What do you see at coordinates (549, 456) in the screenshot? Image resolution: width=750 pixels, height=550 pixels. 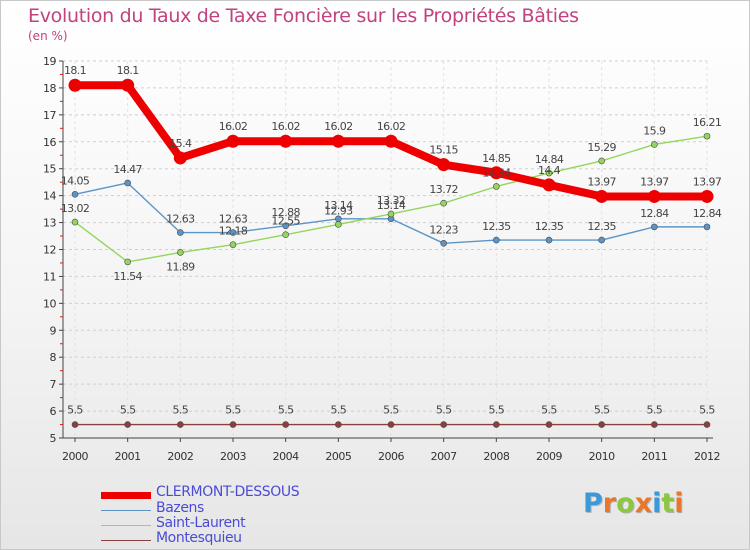 I see `x-tick-label: 2009` at bounding box center [549, 456].